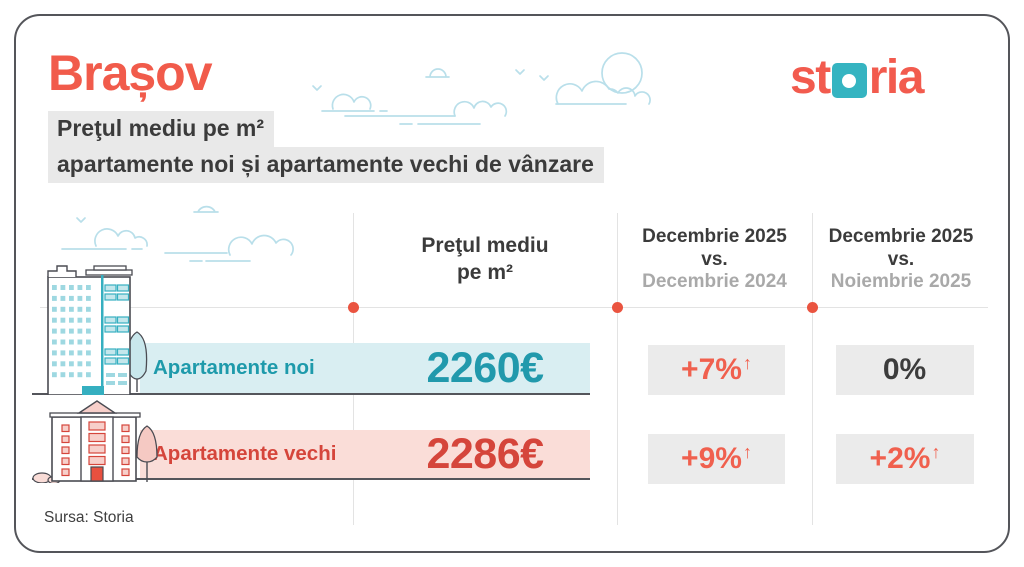  Describe the element at coordinates (485, 454) in the screenshot. I see `price-old: 2286€` at that location.